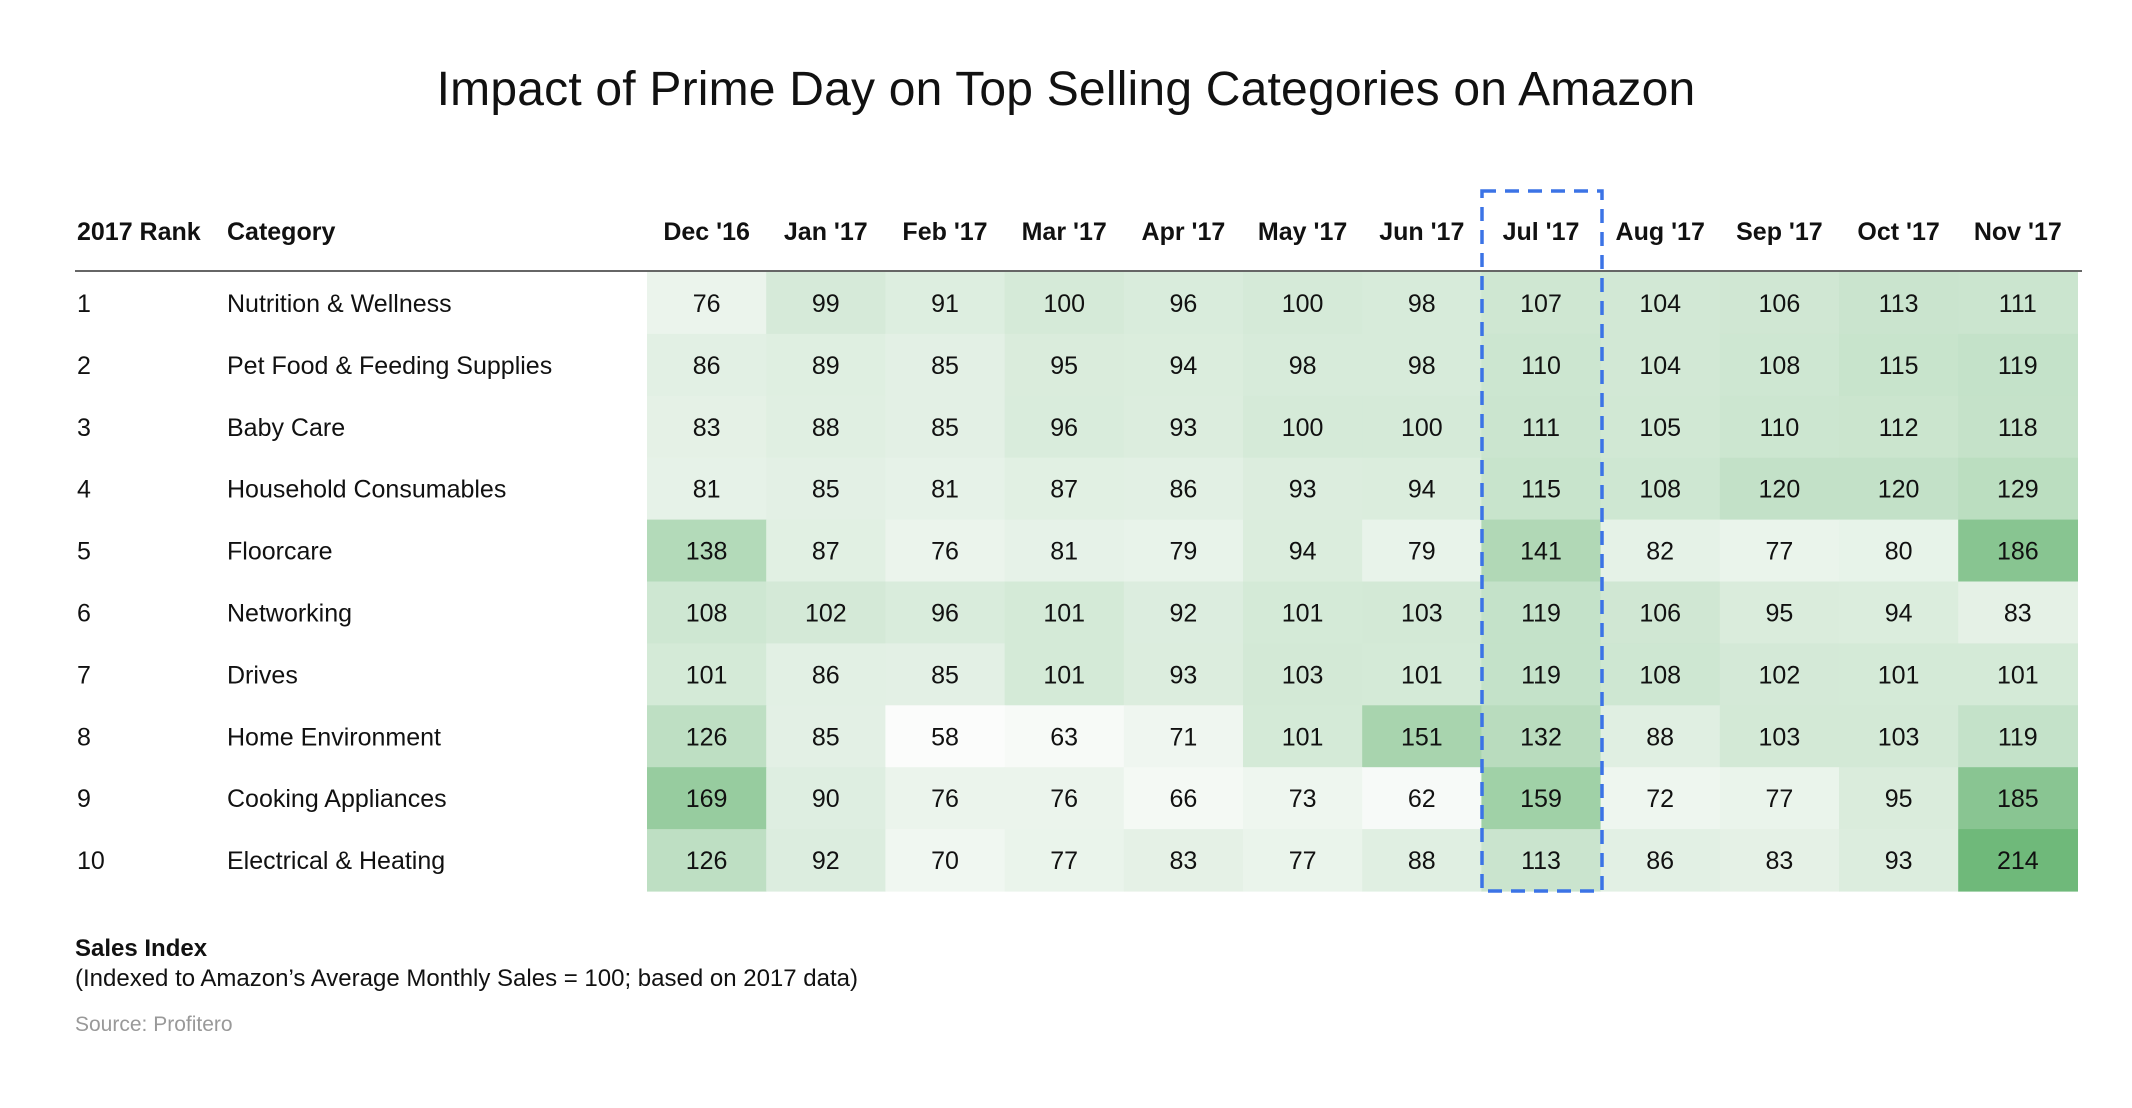 The height and width of the screenshot is (1108, 2132). I want to click on cell-value: 120, so click(1899, 490).